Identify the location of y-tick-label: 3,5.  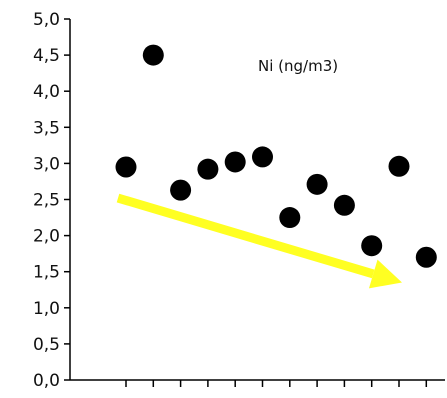
(46, 128).